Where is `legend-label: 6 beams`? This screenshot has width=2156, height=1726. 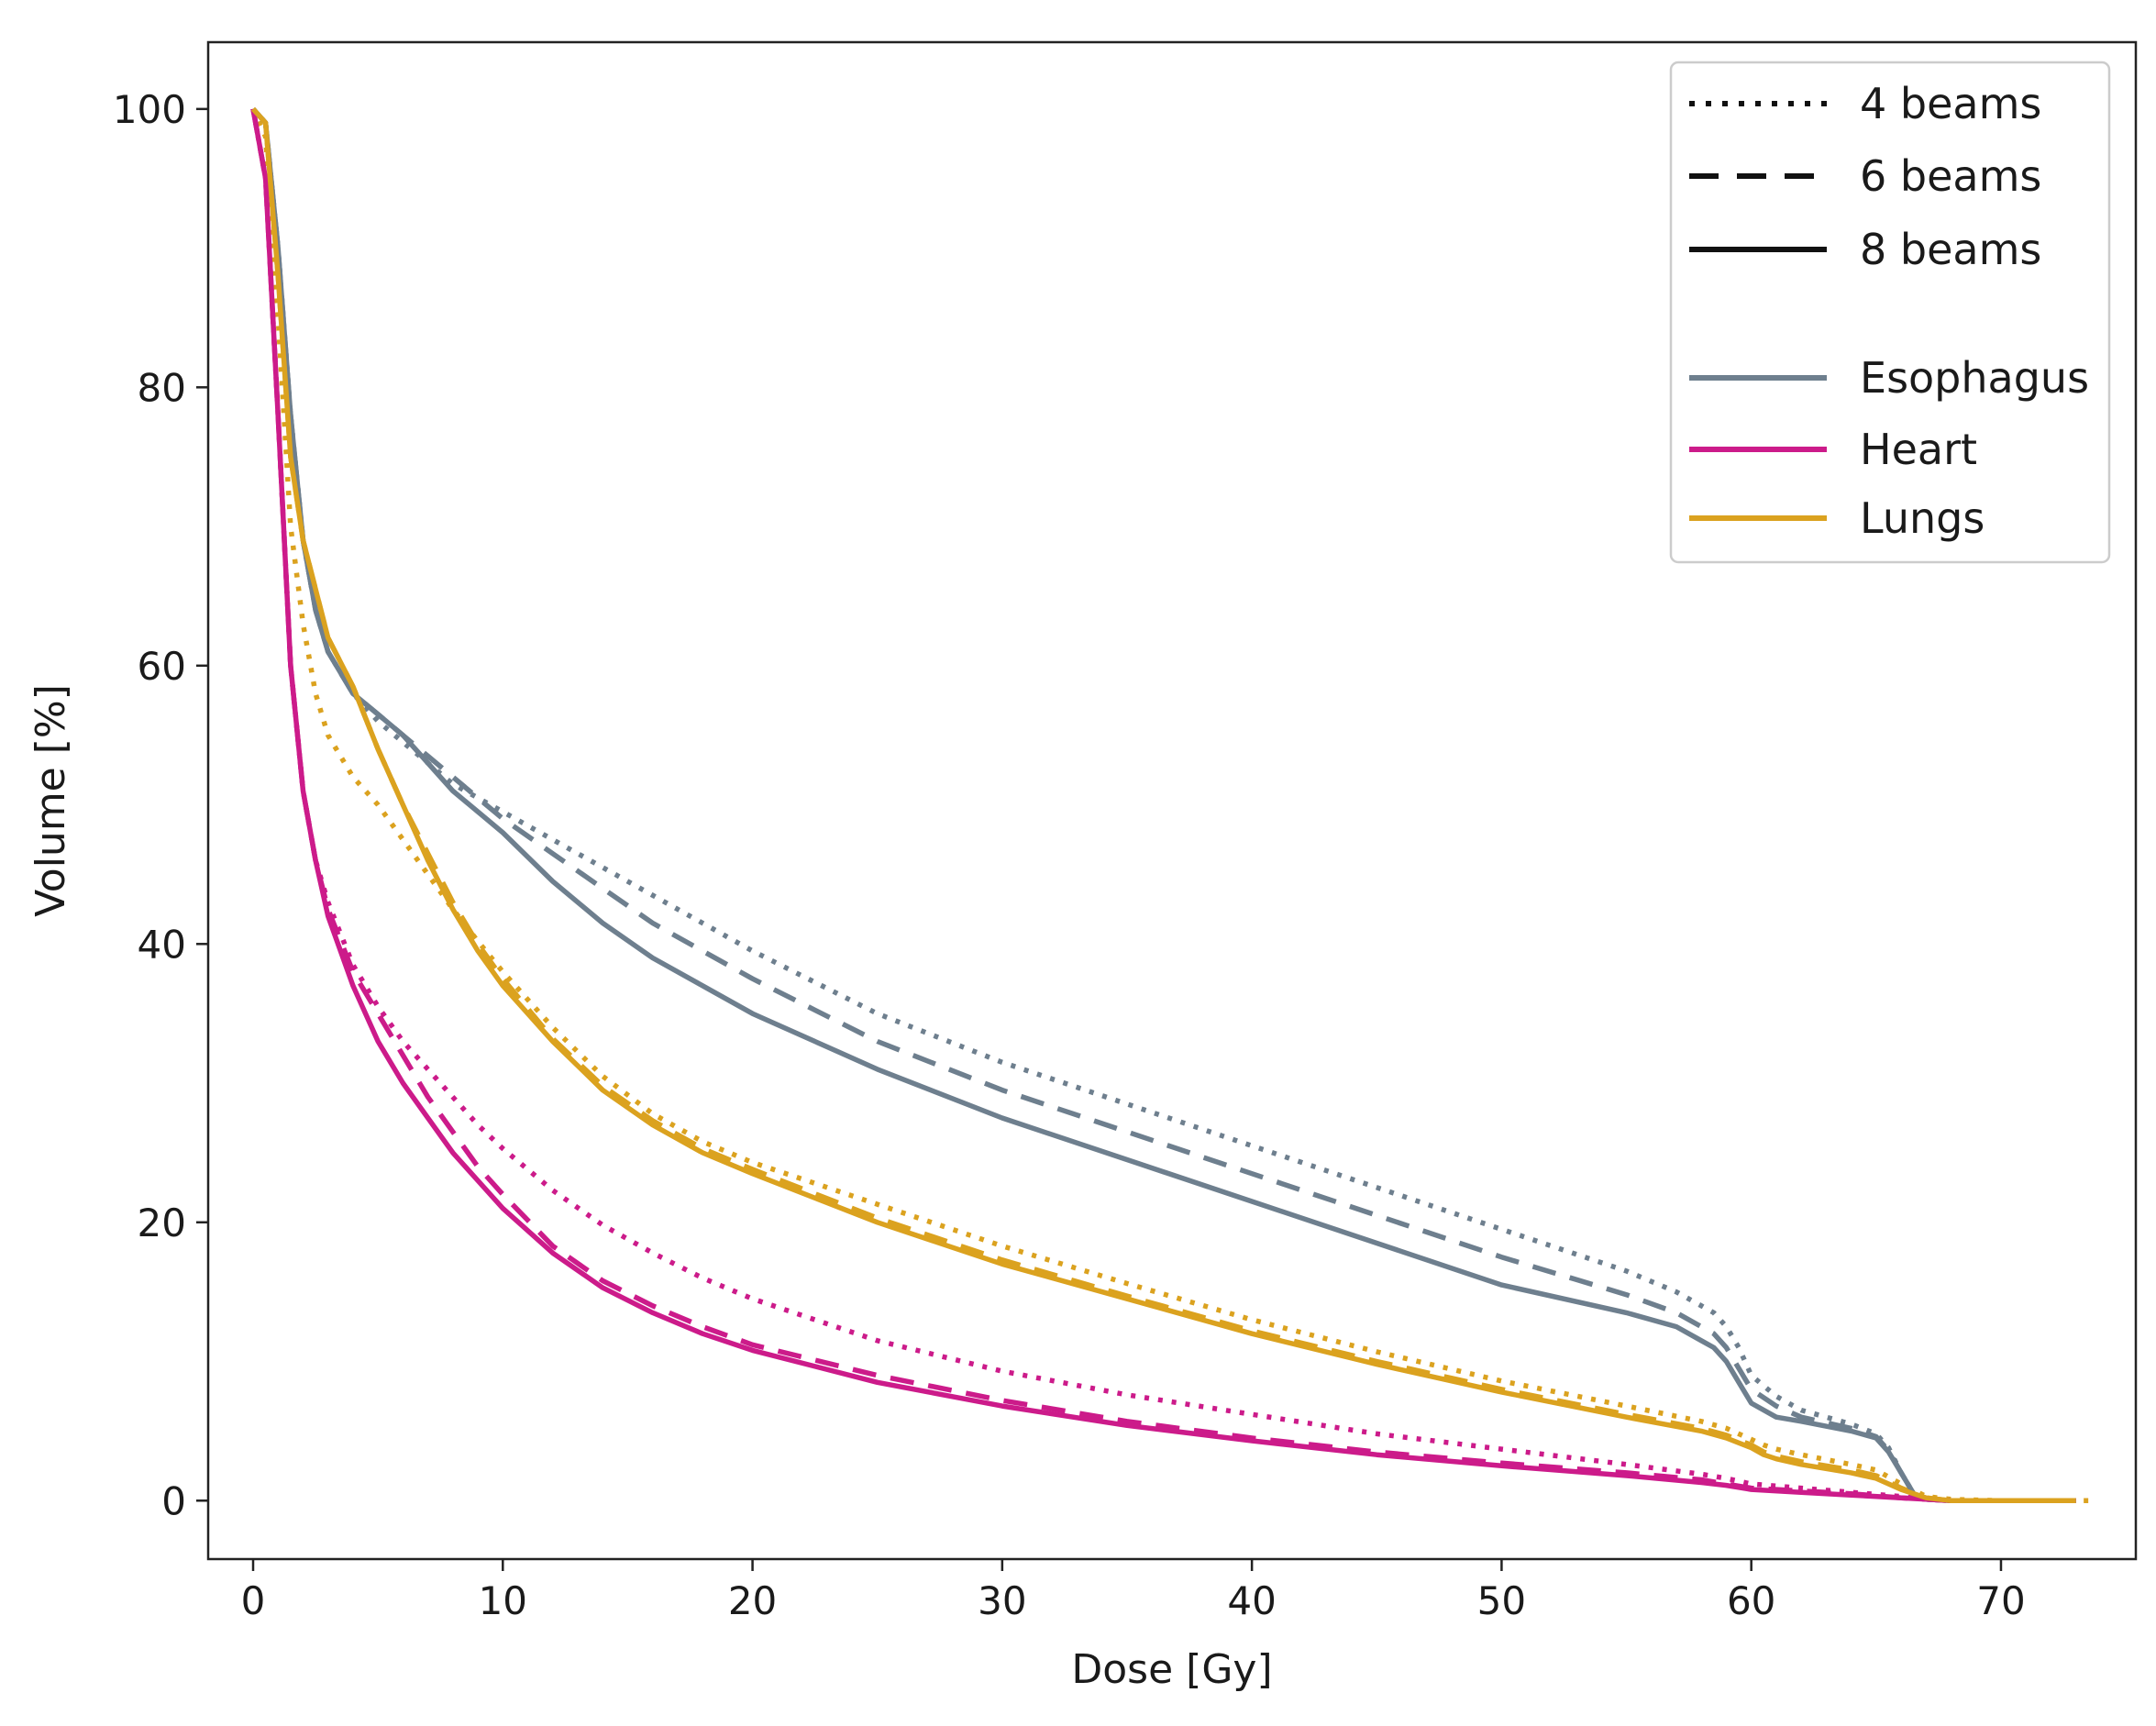
legend-label: 6 beams is located at coordinates (1950, 176).